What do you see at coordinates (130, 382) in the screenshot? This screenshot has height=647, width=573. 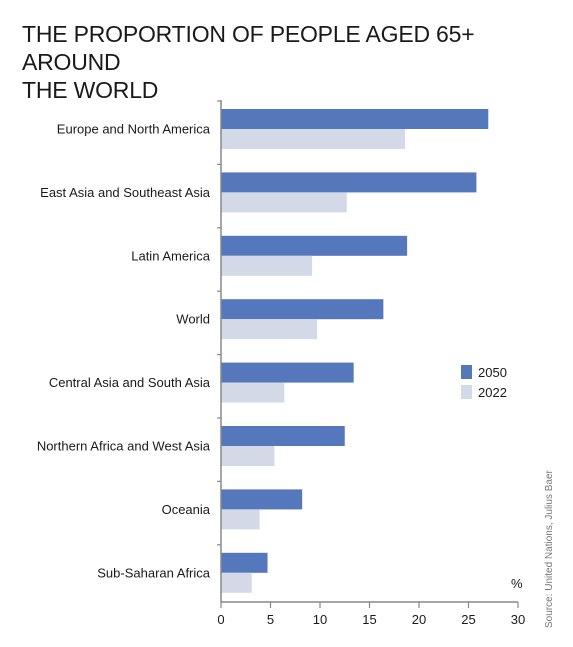 I see `category-label: Central Asia and South Asia` at bounding box center [130, 382].